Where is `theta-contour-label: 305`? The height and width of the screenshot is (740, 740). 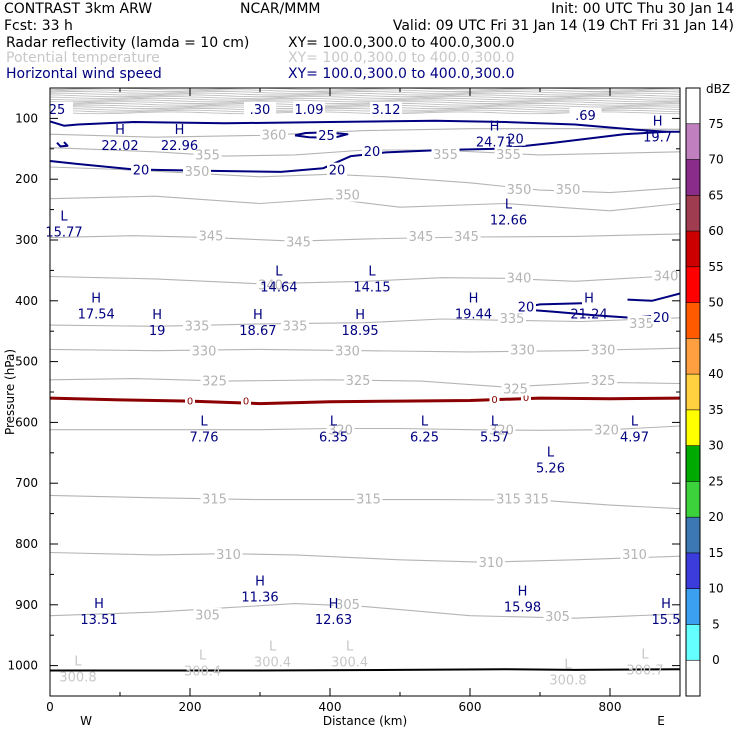 theta-contour-label: 305 is located at coordinates (207, 616).